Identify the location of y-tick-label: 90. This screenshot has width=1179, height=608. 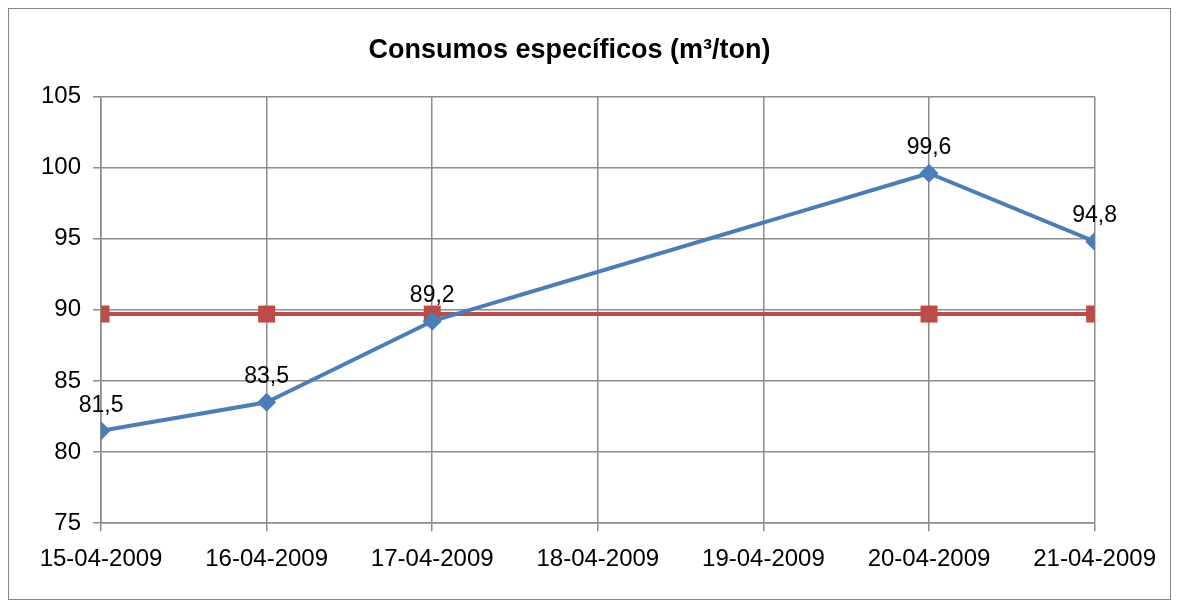
(68, 308).